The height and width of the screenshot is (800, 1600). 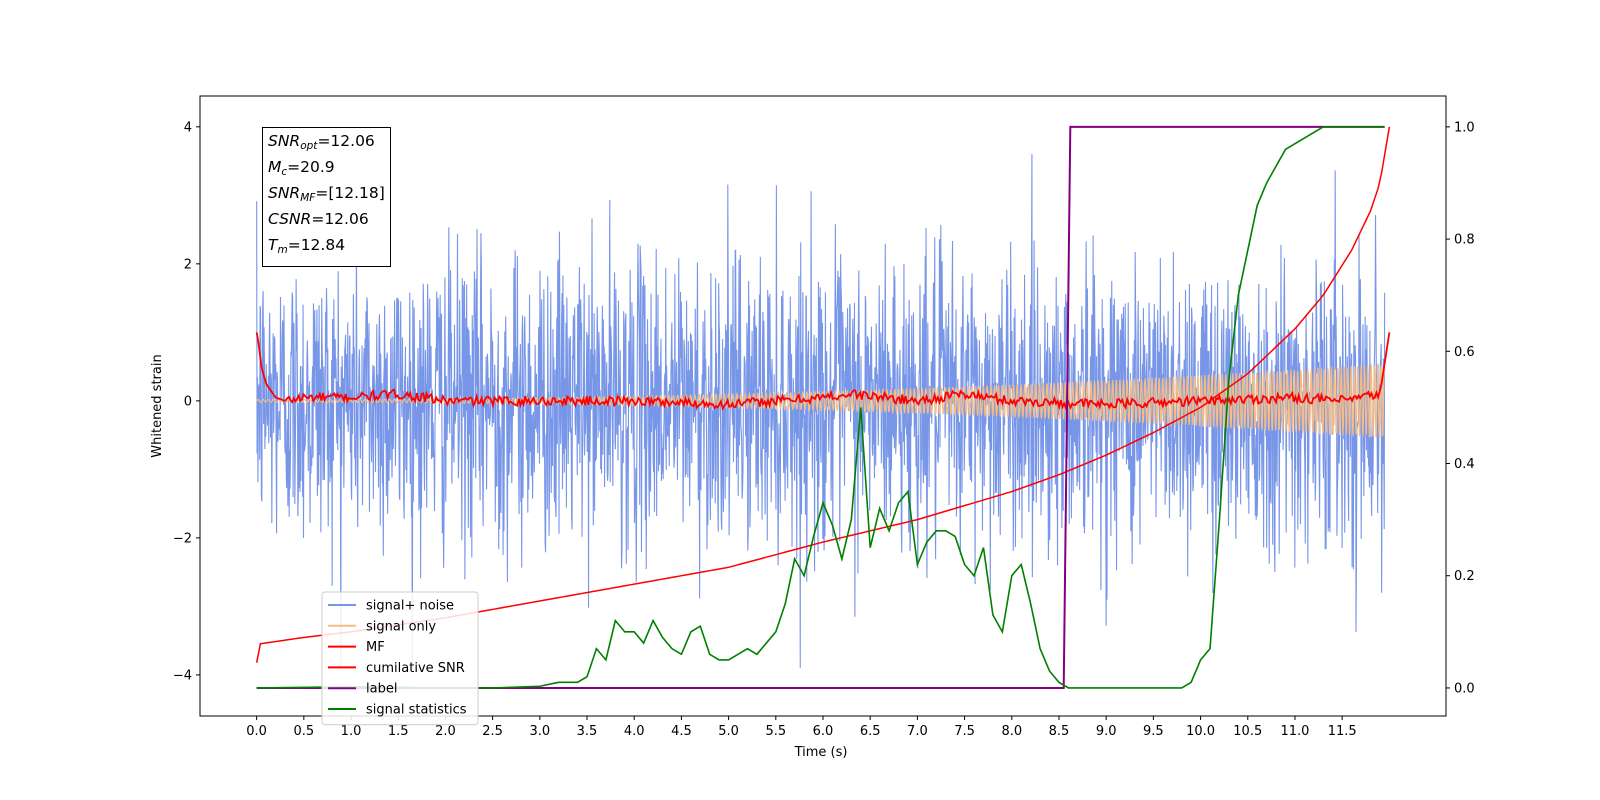 I want to click on x-axis-label: Time (s), so click(x=821, y=752).